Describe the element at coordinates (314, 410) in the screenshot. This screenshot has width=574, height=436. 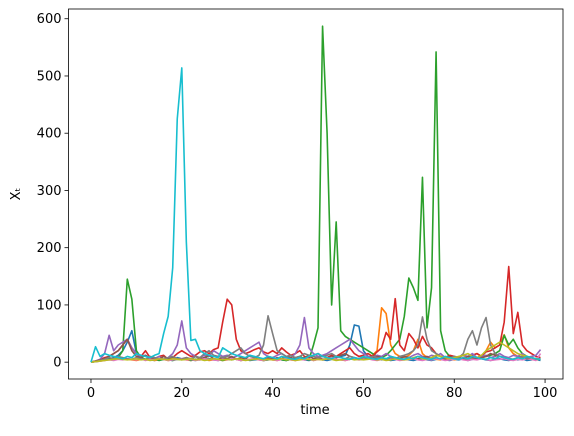
I see `x-axis-label: time` at that location.